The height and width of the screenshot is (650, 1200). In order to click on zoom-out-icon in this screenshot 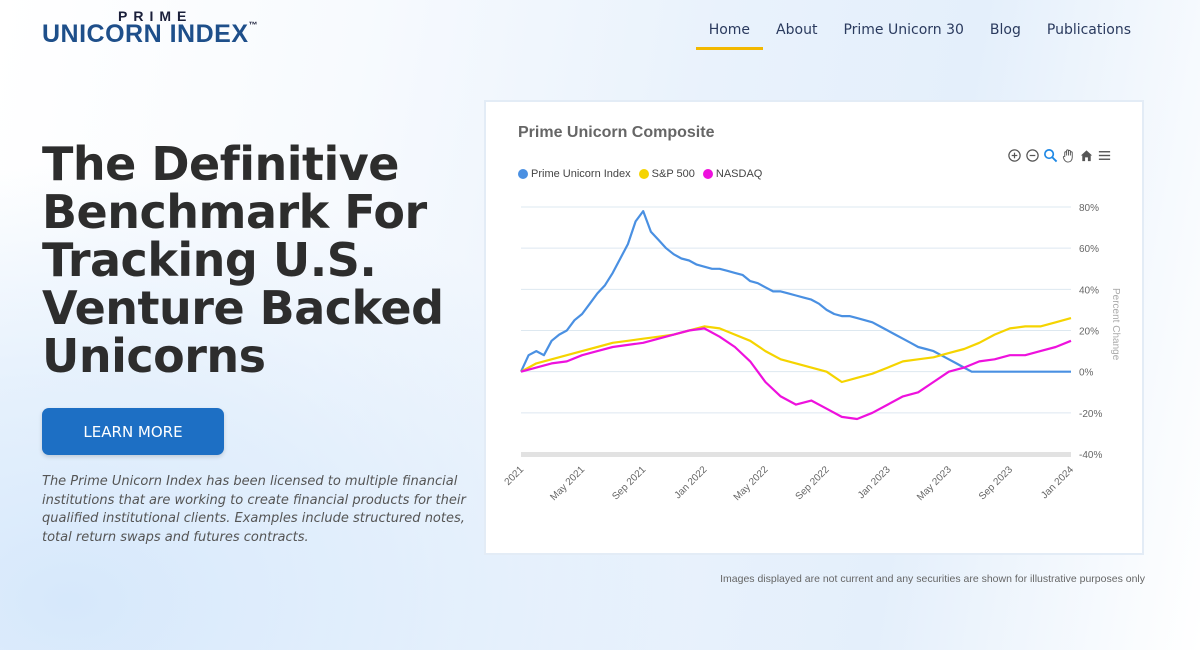, I will do `click(1032, 155)`.